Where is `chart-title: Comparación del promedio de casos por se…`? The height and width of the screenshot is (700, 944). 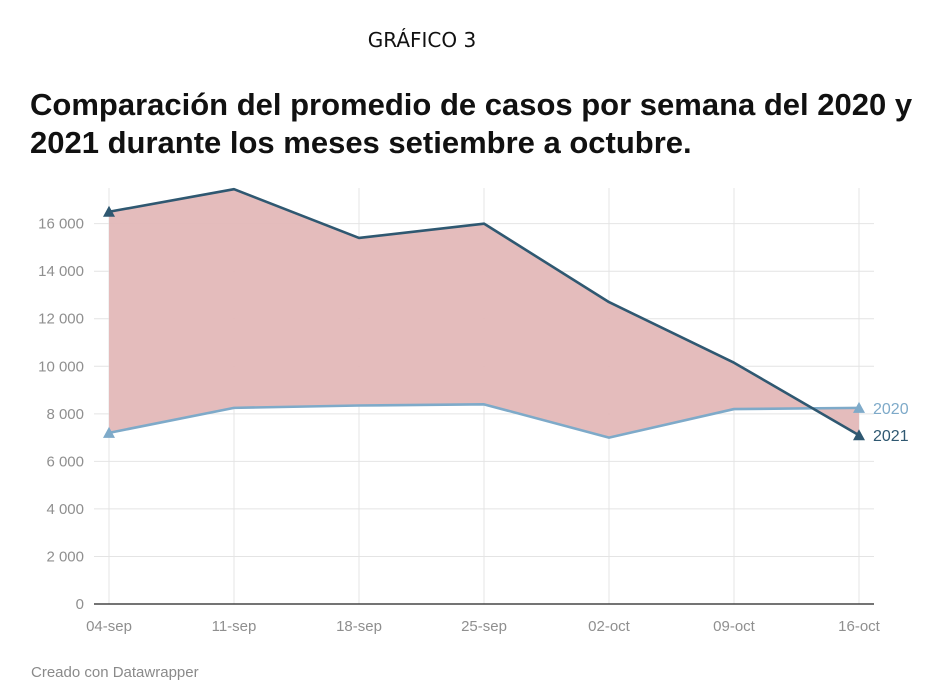 chart-title: Comparación del promedio de casos por se… is located at coordinates (471, 123).